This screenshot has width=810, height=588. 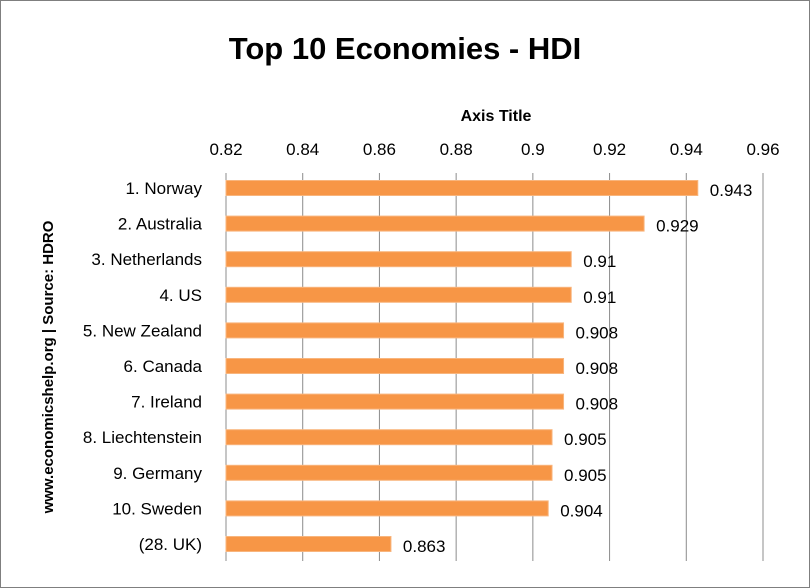 I want to click on category-label: 2. Australia, so click(x=160, y=224).